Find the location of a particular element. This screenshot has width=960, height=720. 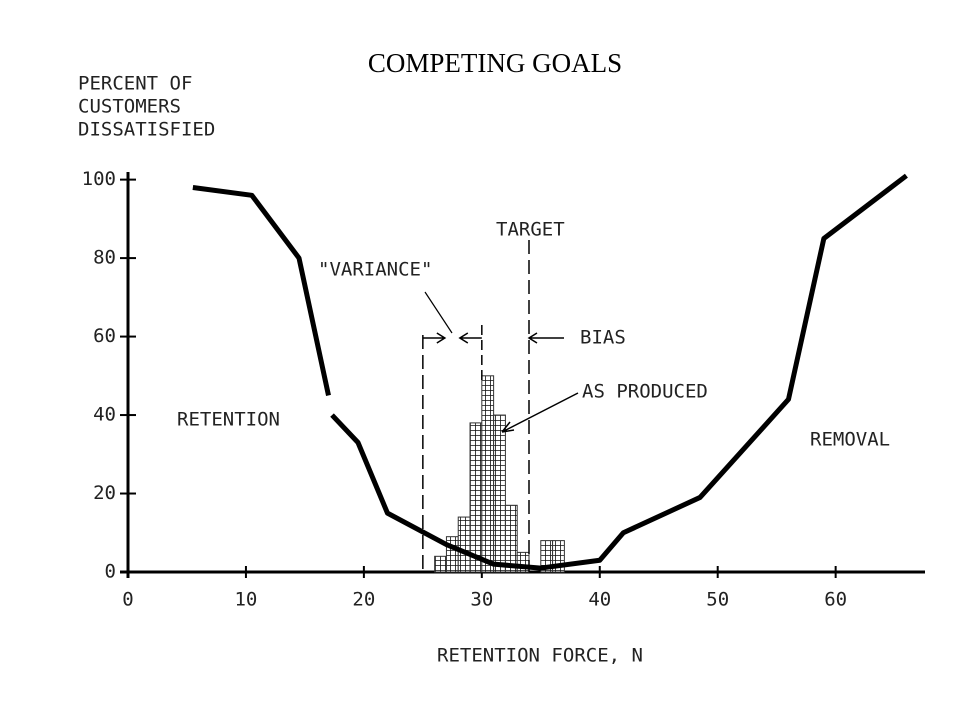

annotation: TARGET is located at coordinates (530, 230).